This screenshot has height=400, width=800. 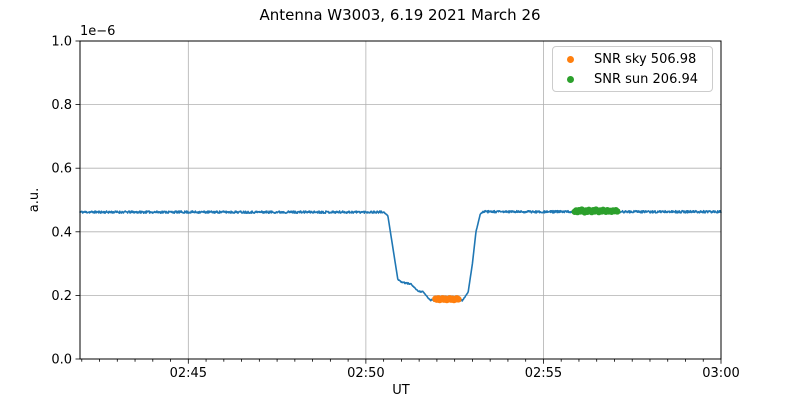 I want to click on snr-sky-marker-icon, so click(x=570, y=59).